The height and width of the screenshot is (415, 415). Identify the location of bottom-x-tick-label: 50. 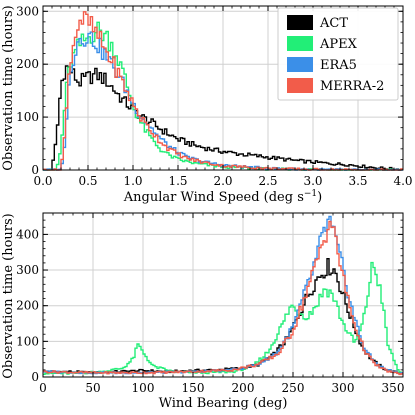
(92, 388).